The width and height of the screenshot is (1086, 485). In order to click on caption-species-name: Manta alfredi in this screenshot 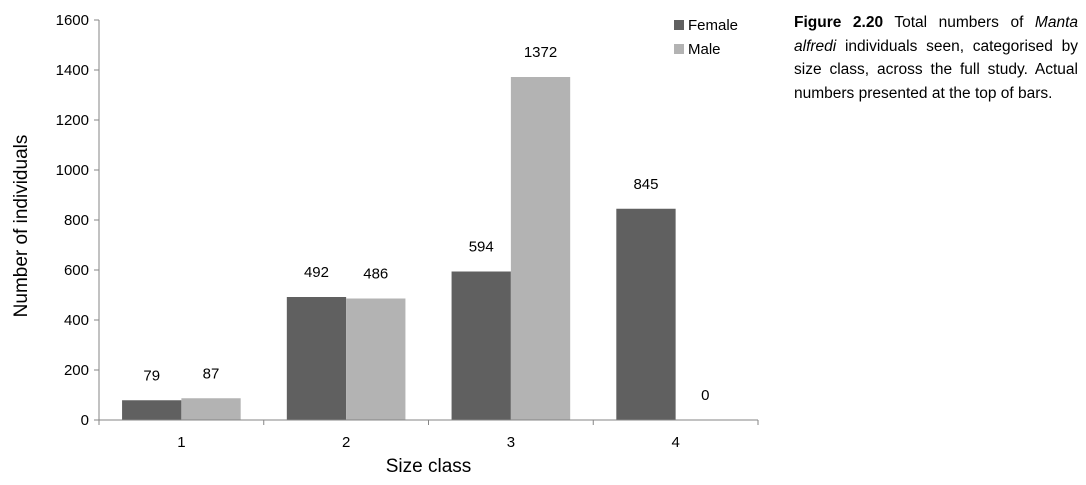, I will do `click(936, 34)`.